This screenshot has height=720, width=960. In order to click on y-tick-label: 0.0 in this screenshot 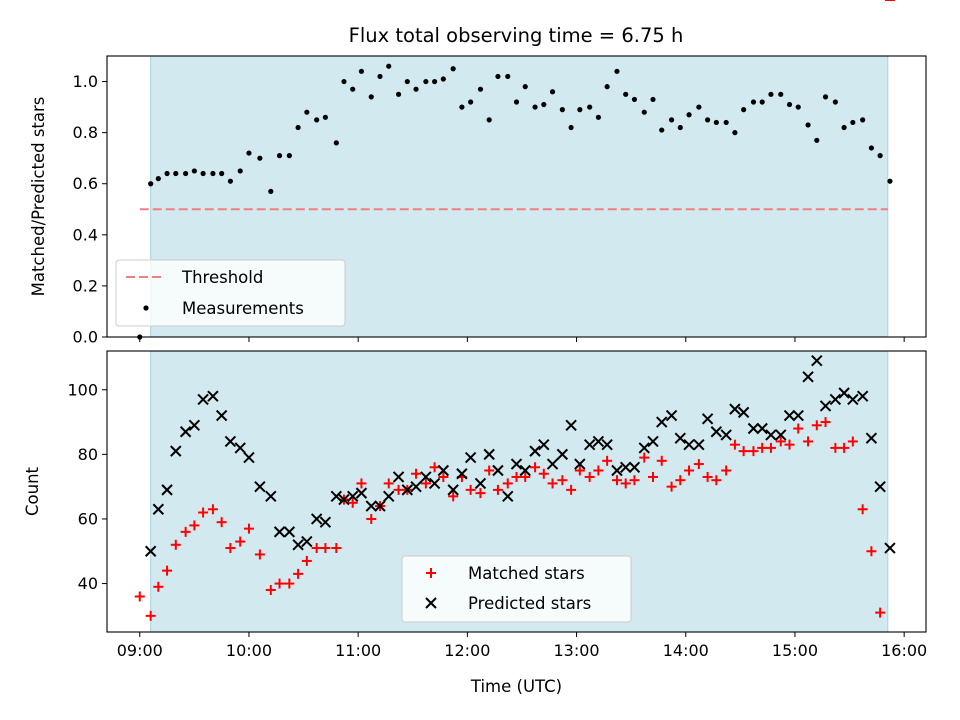, I will do `click(85, 337)`.